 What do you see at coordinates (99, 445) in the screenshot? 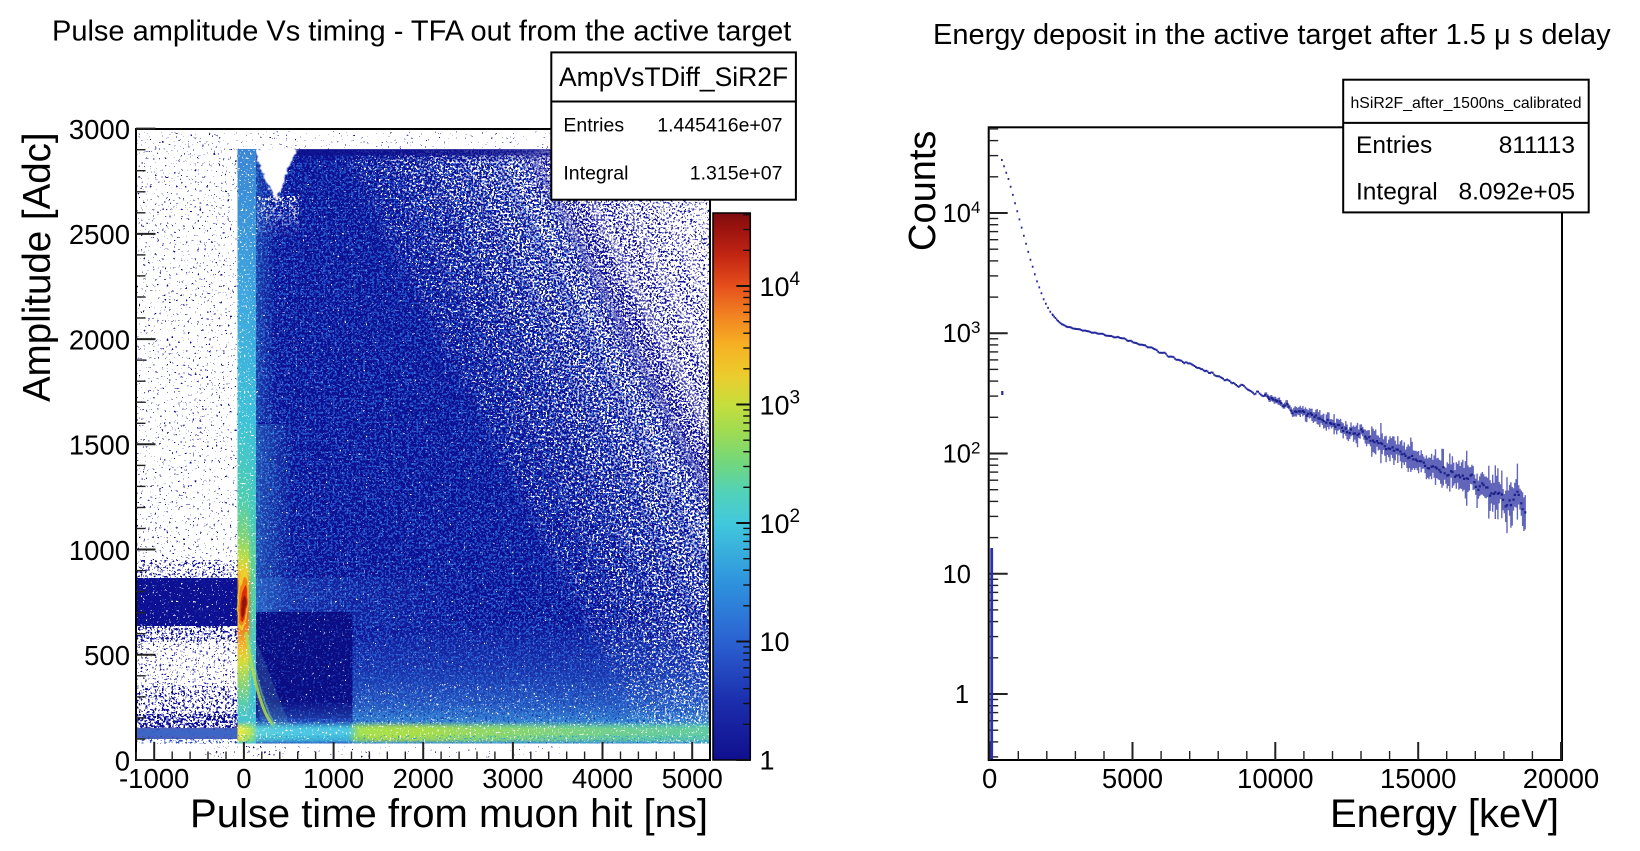
I see `svg-text: 1500` at bounding box center [99, 445].